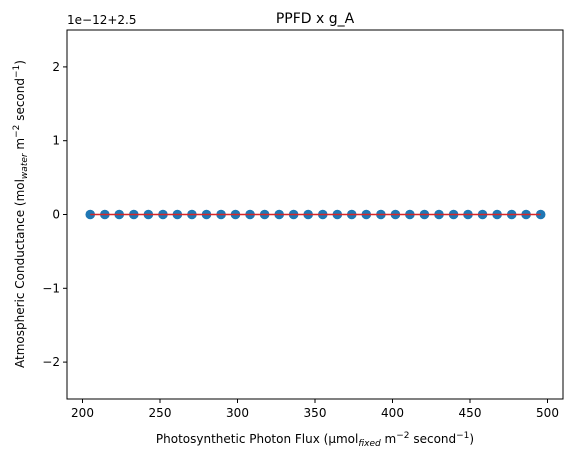  I want to click on x-axis-label-post: ), so click(471, 439).